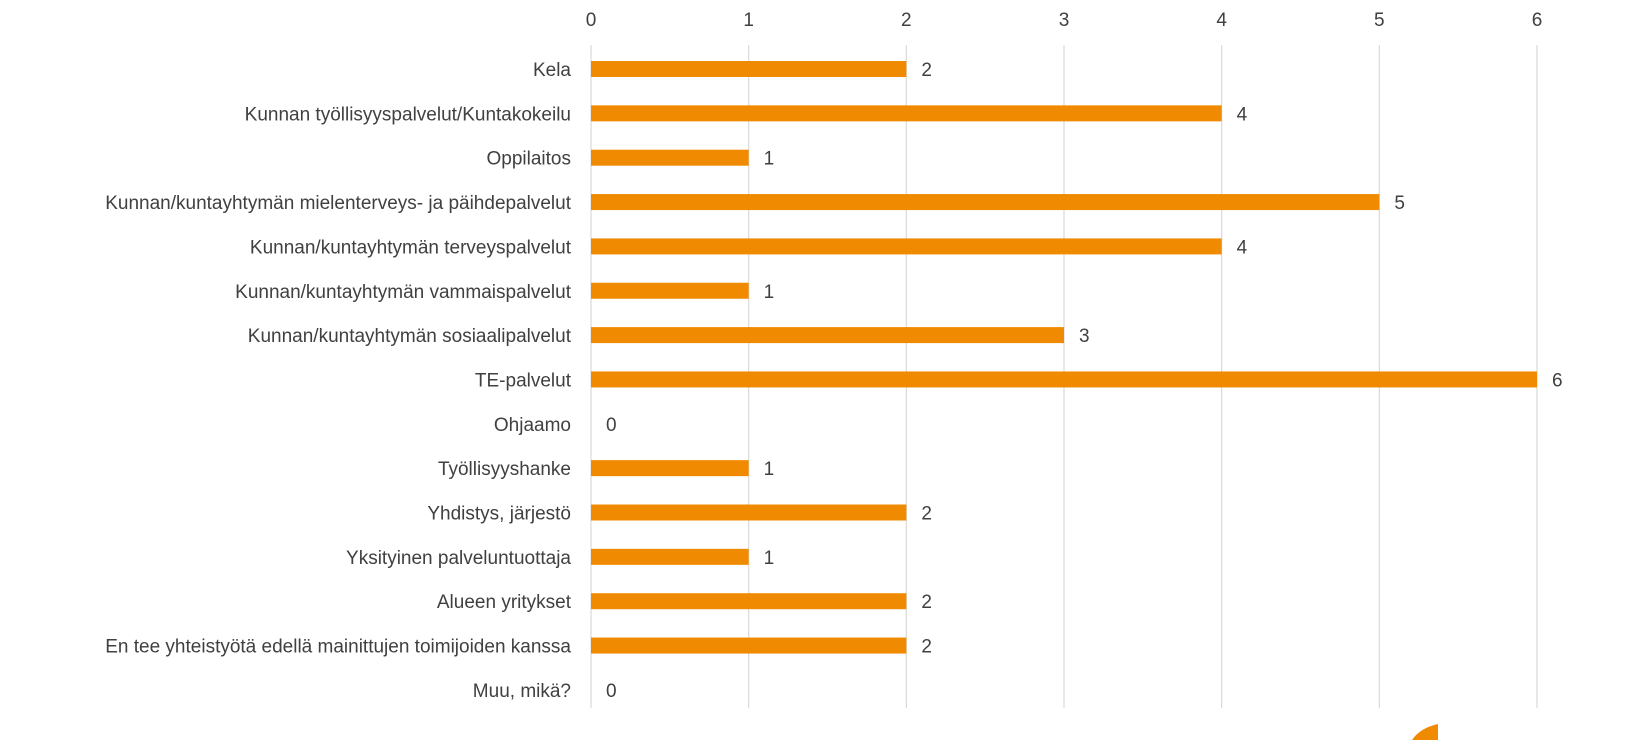  What do you see at coordinates (1221, 20) in the screenshot?
I see `x-tick-label: 4` at bounding box center [1221, 20].